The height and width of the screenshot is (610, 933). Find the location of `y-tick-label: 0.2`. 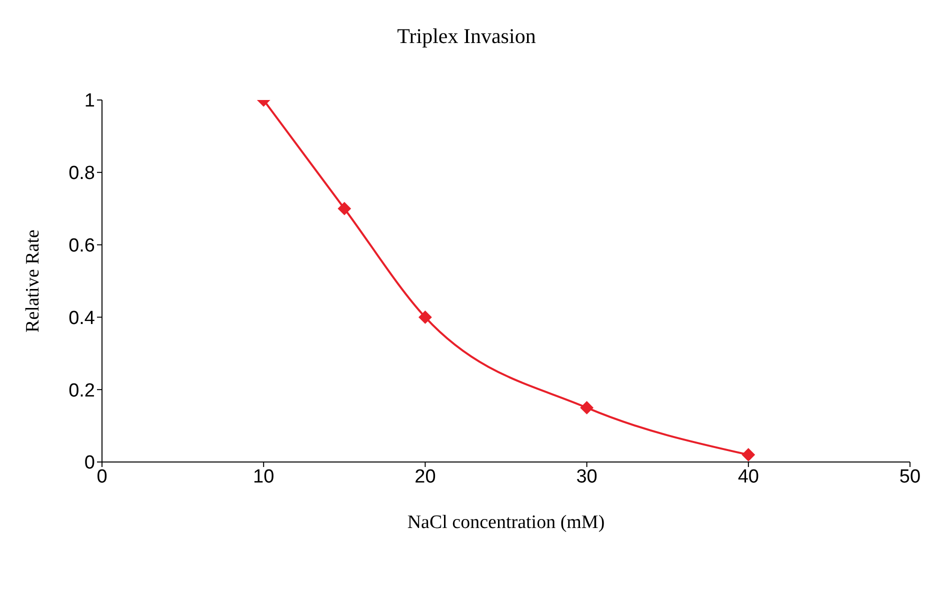

y-tick-label: 0.2 is located at coordinates (81, 391).